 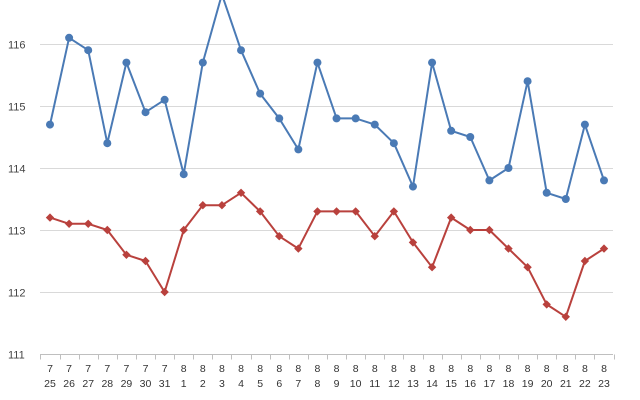 What do you see at coordinates (356, 384) in the screenshot?
I see `x-tick-label-day: 10` at bounding box center [356, 384].